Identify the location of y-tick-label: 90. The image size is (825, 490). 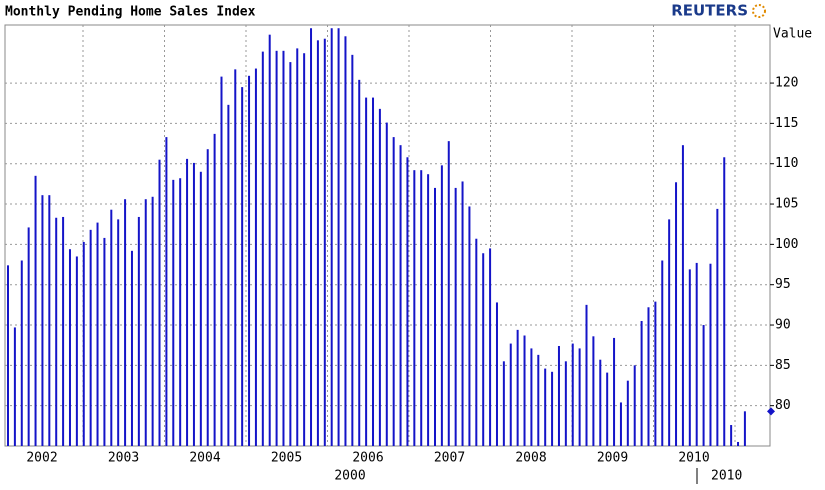
(783, 325).